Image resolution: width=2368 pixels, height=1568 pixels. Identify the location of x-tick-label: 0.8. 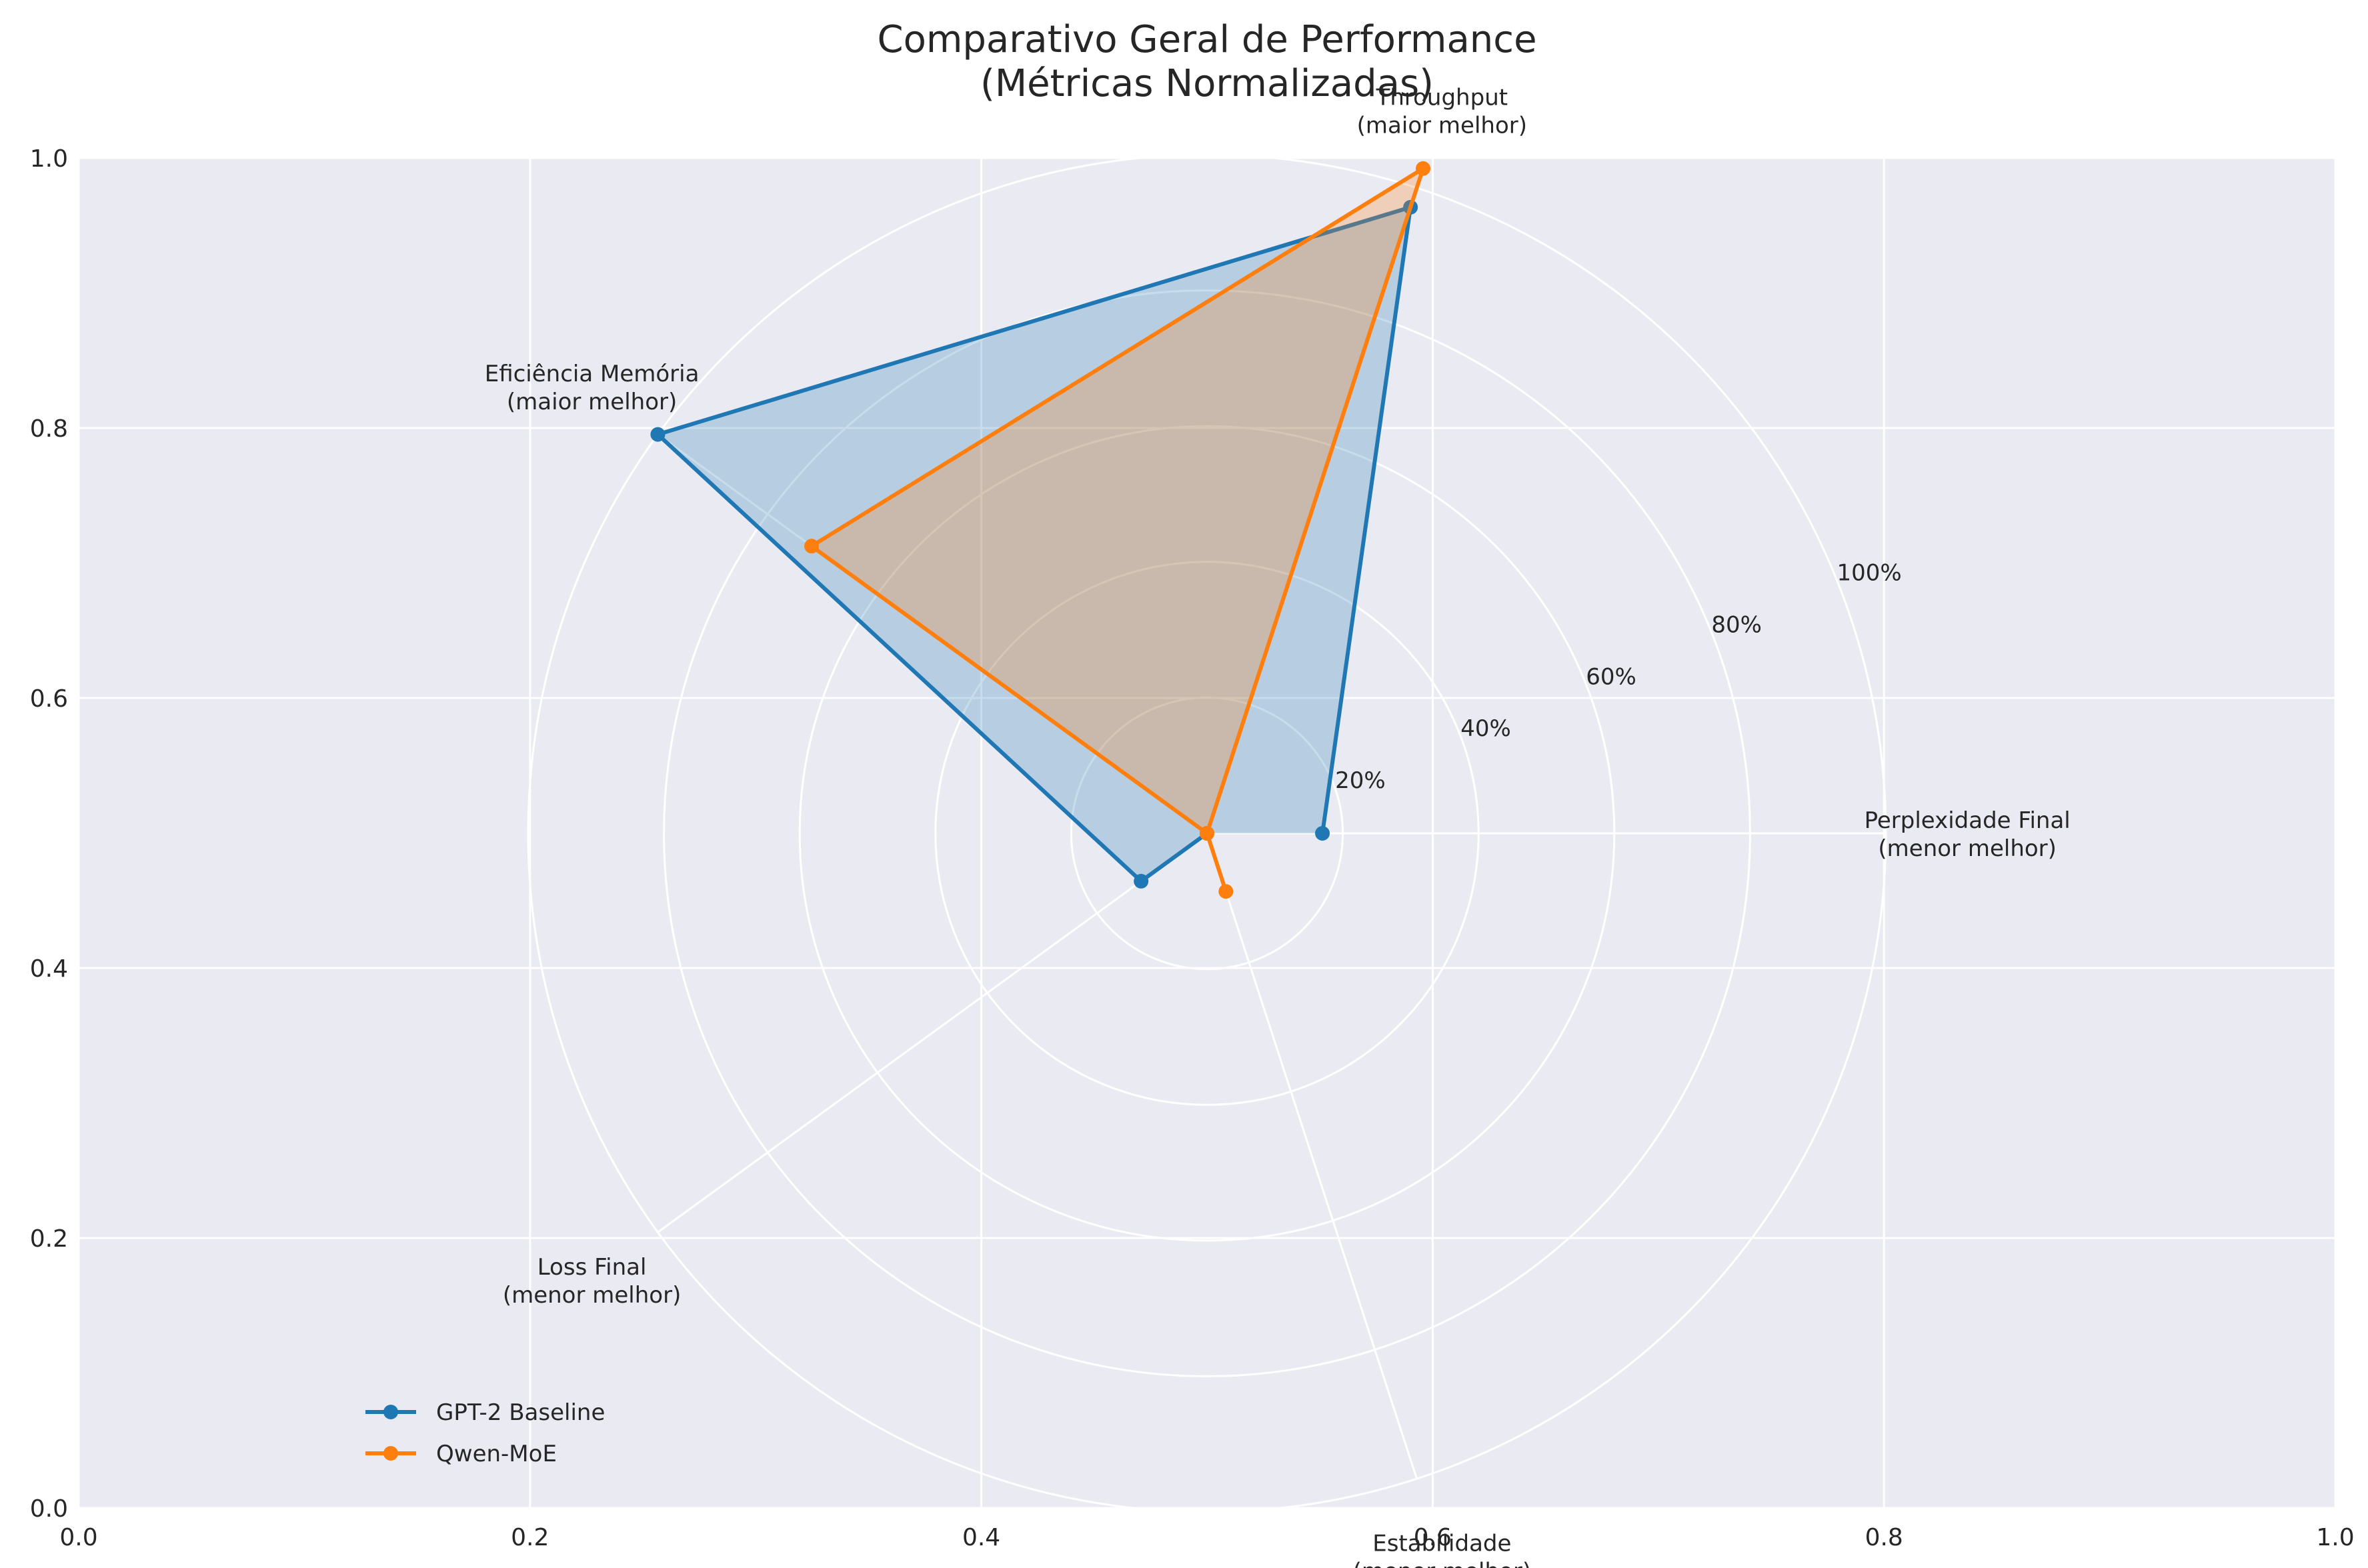
(1884, 1537).